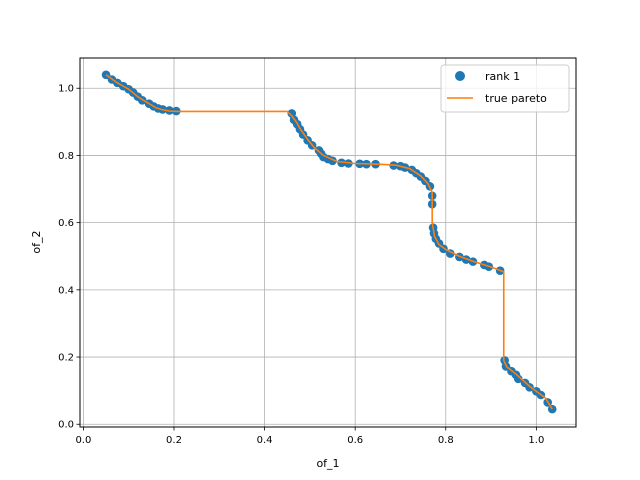  What do you see at coordinates (66, 156) in the screenshot?
I see `y-tick-label: 0.8` at bounding box center [66, 156].